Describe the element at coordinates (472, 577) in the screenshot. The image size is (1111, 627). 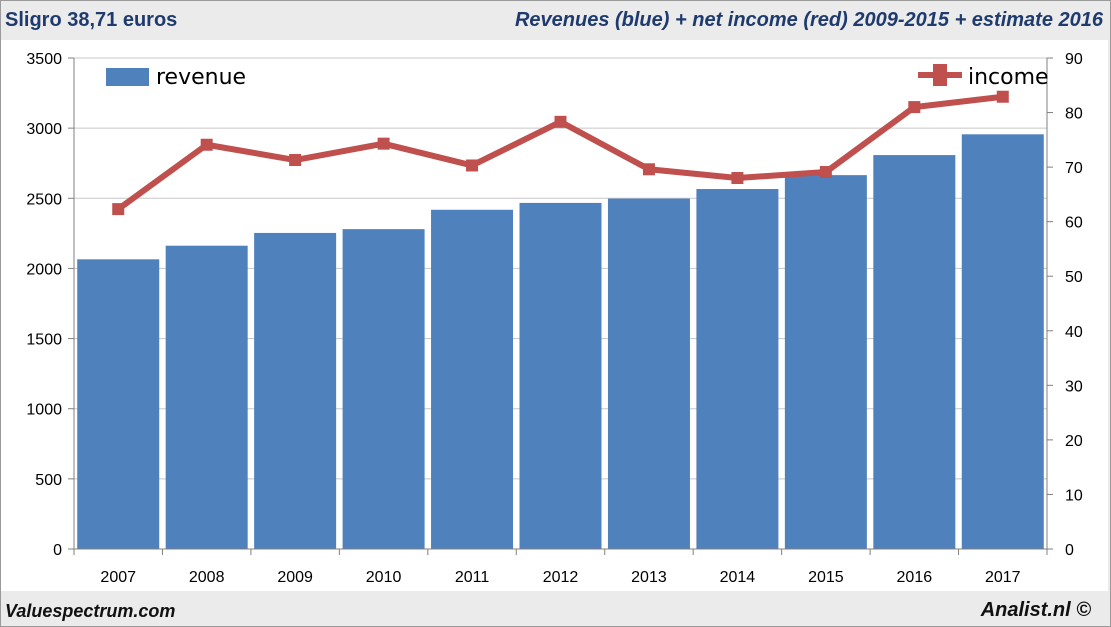
I see `x-tick-label-2011: 2011` at that location.